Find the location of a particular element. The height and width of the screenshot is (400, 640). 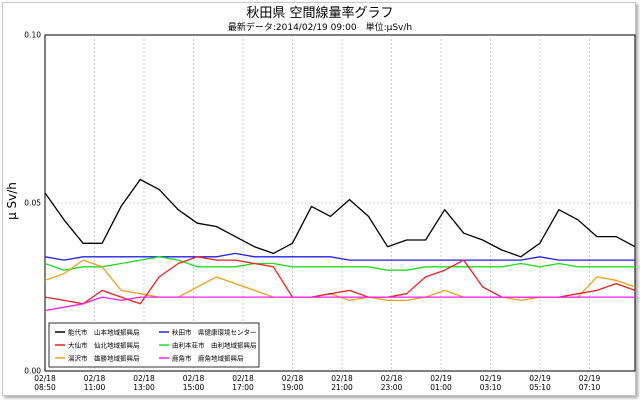

legend-entry: 鹿角市 鹿角地域振興局 is located at coordinates (208, 357).